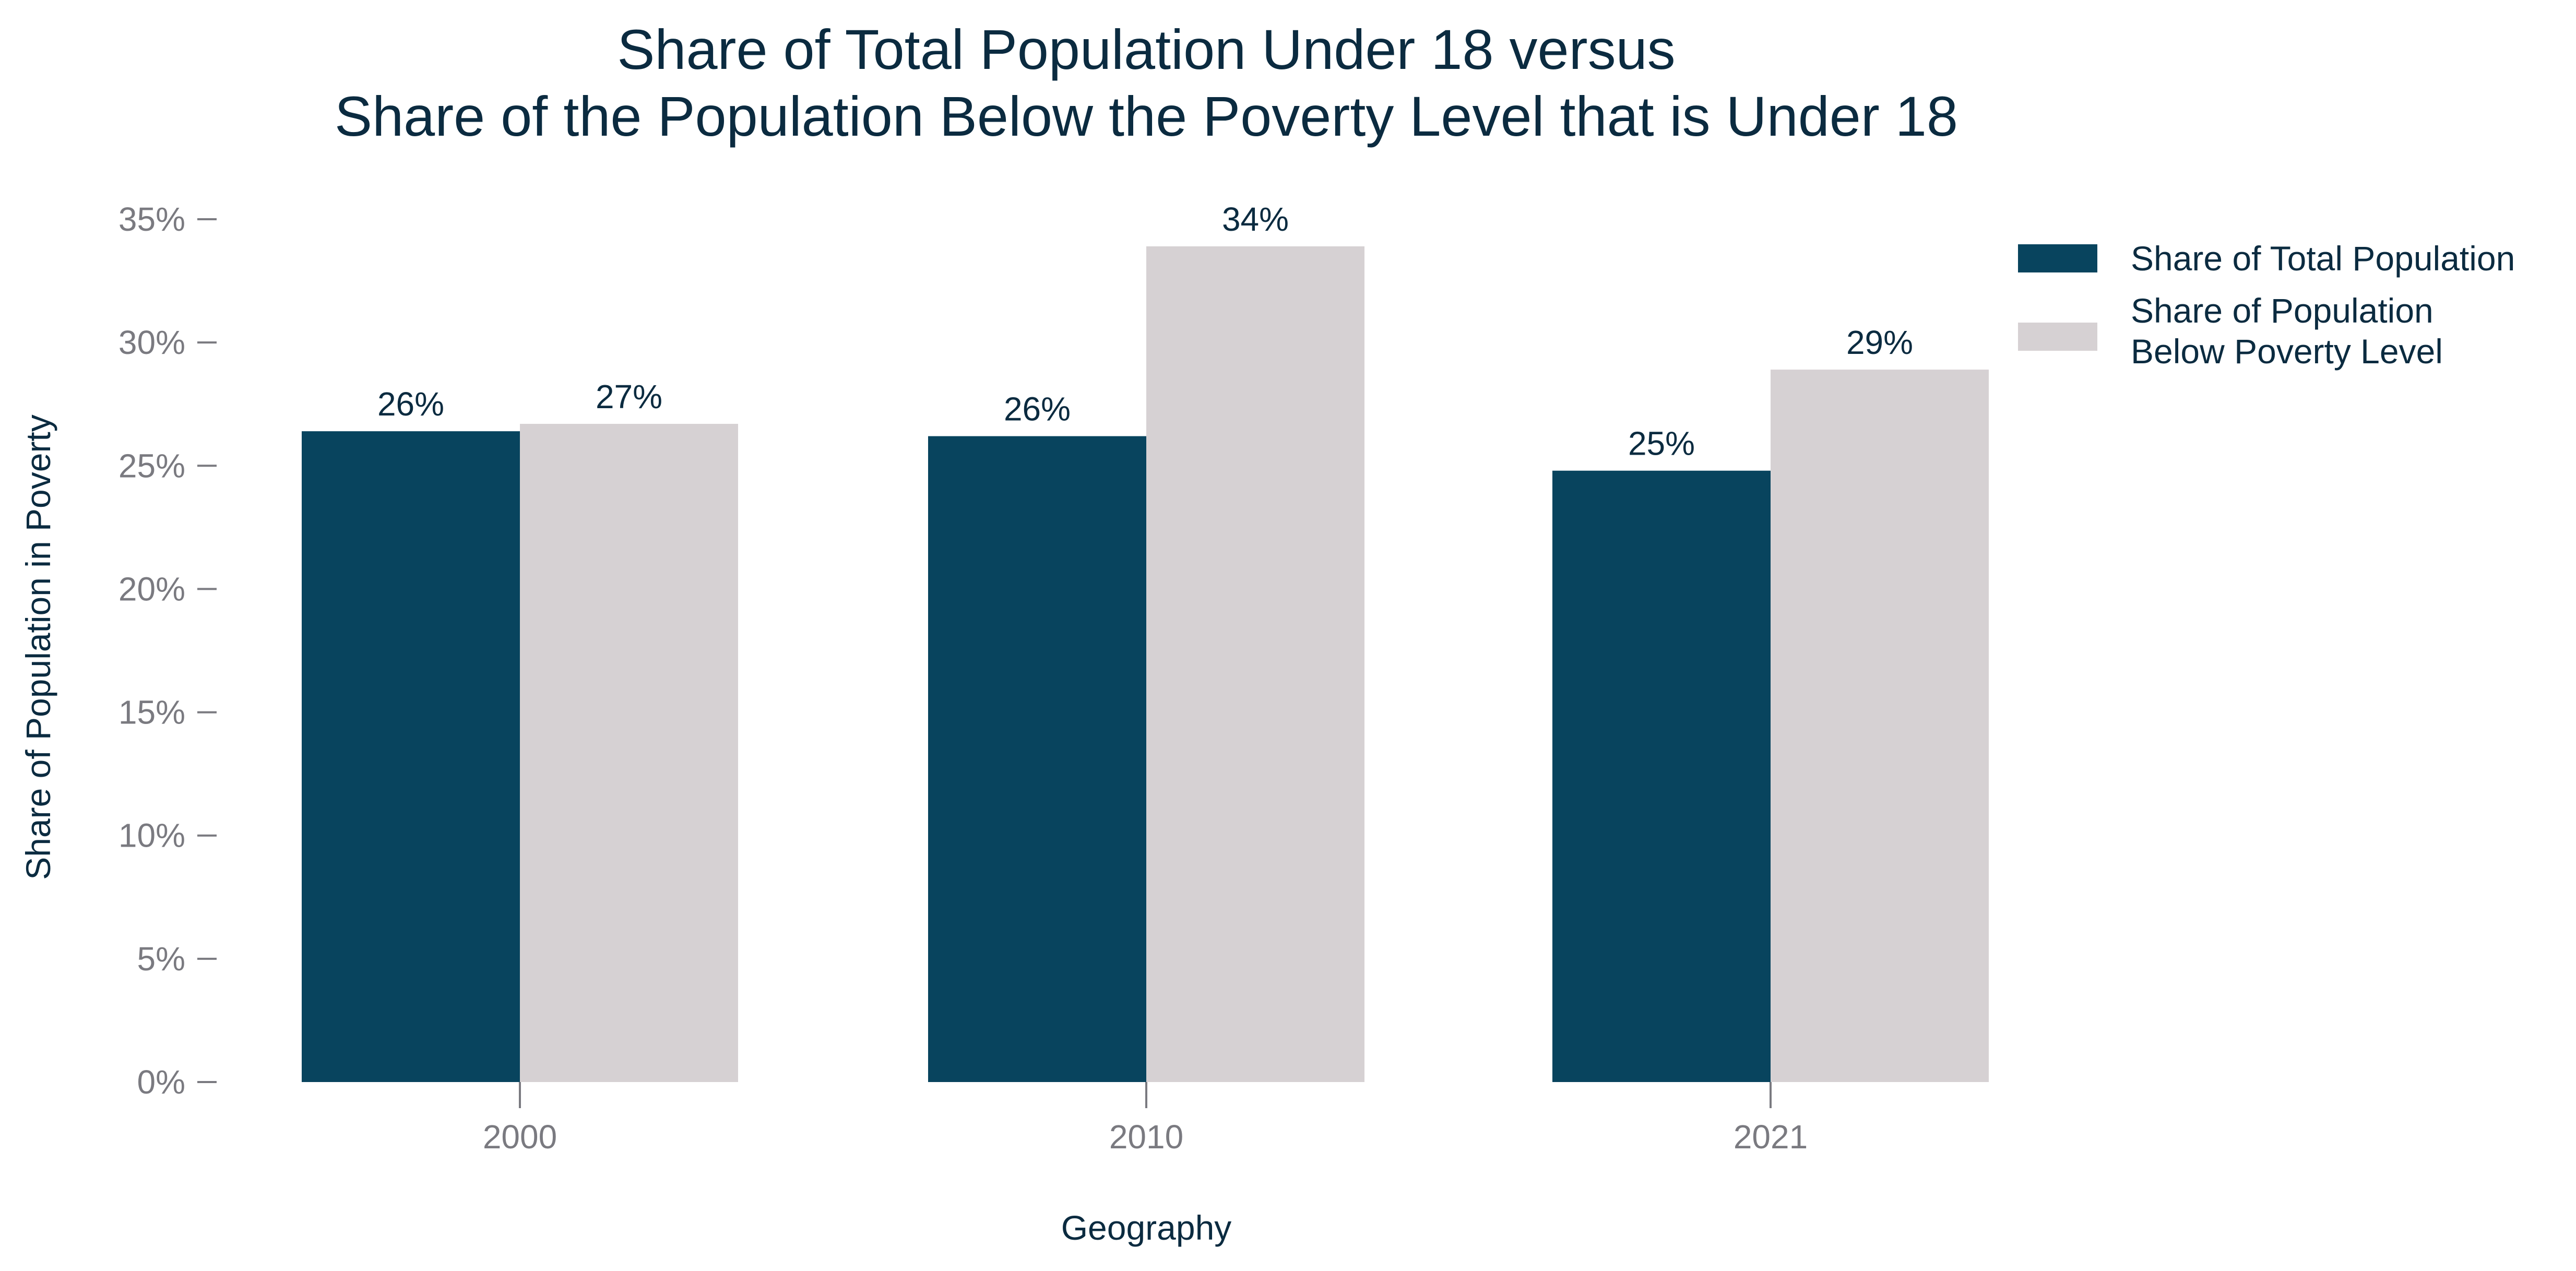  Describe the element at coordinates (2323, 258) in the screenshot. I see `legend-label: Share of Total Population` at that location.